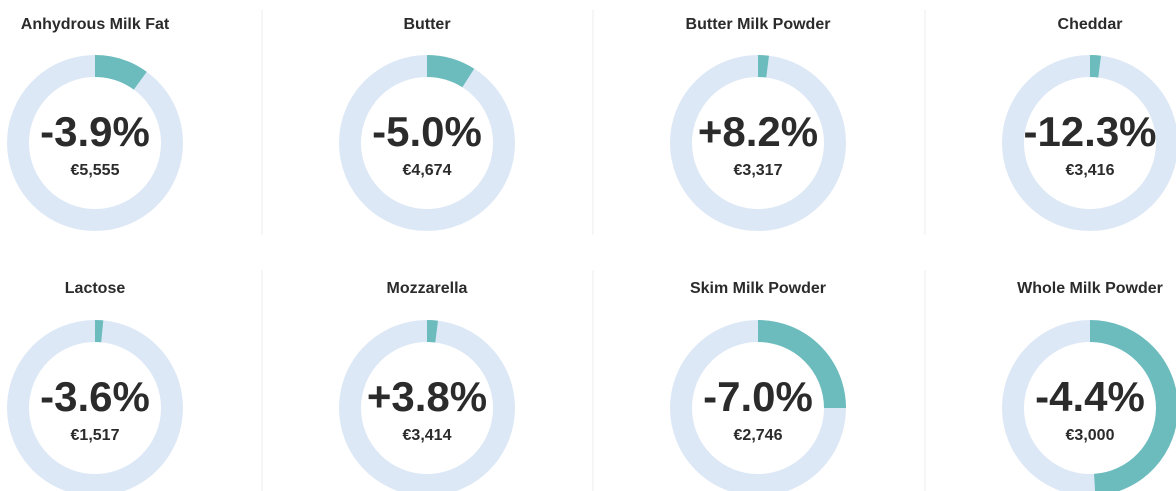  I want to click on price-value: €5,555, so click(95, 170).